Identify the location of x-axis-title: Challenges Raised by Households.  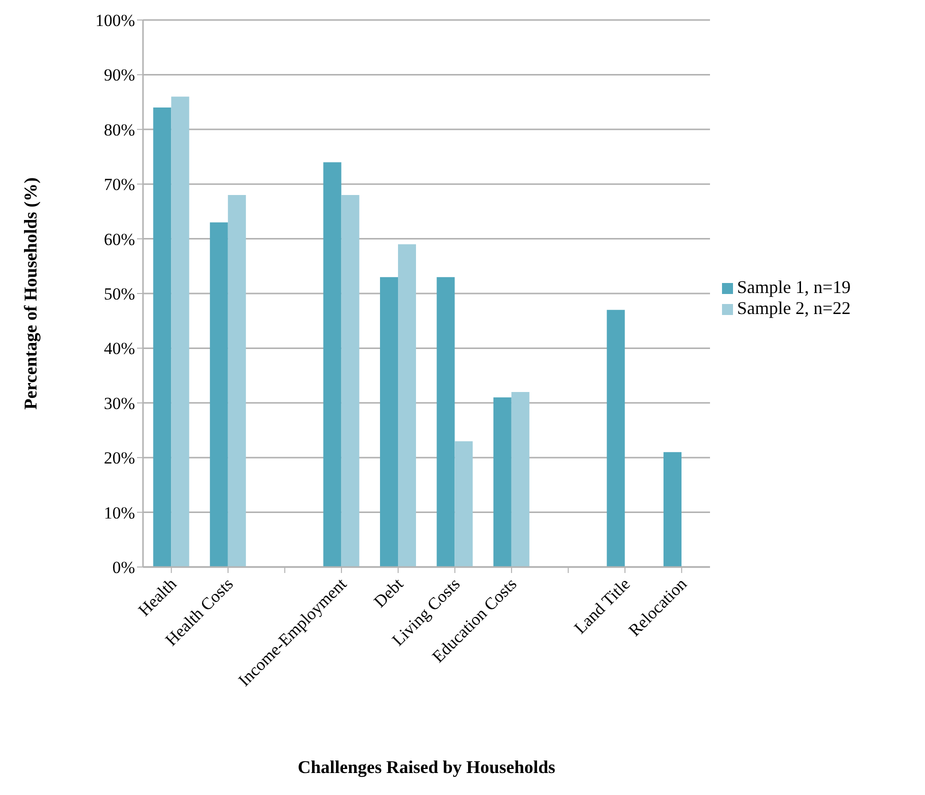
(427, 767).